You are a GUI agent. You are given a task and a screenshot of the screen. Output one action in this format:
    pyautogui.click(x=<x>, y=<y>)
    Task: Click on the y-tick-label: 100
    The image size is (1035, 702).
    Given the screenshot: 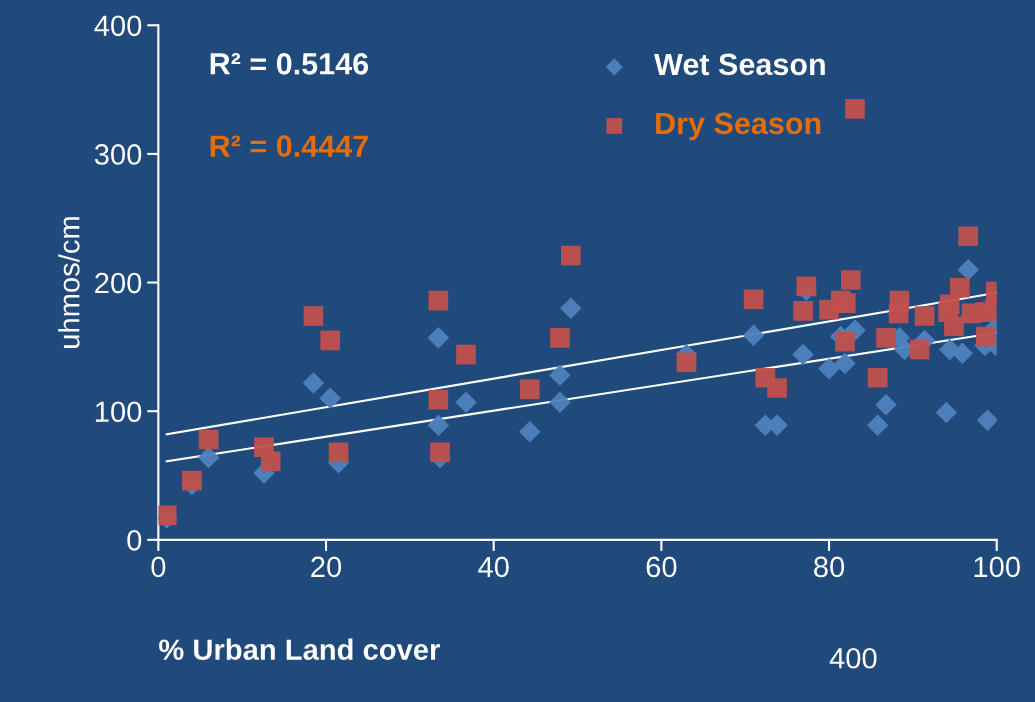 What is the action you would take?
    pyautogui.click(x=118, y=412)
    